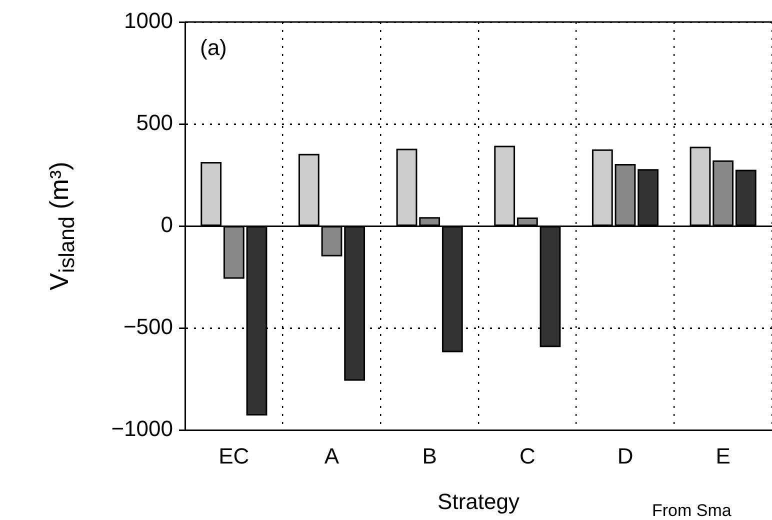  Describe the element at coordinates (332, 455) in the screenshot. I see `x-tick-label: A` at that location.